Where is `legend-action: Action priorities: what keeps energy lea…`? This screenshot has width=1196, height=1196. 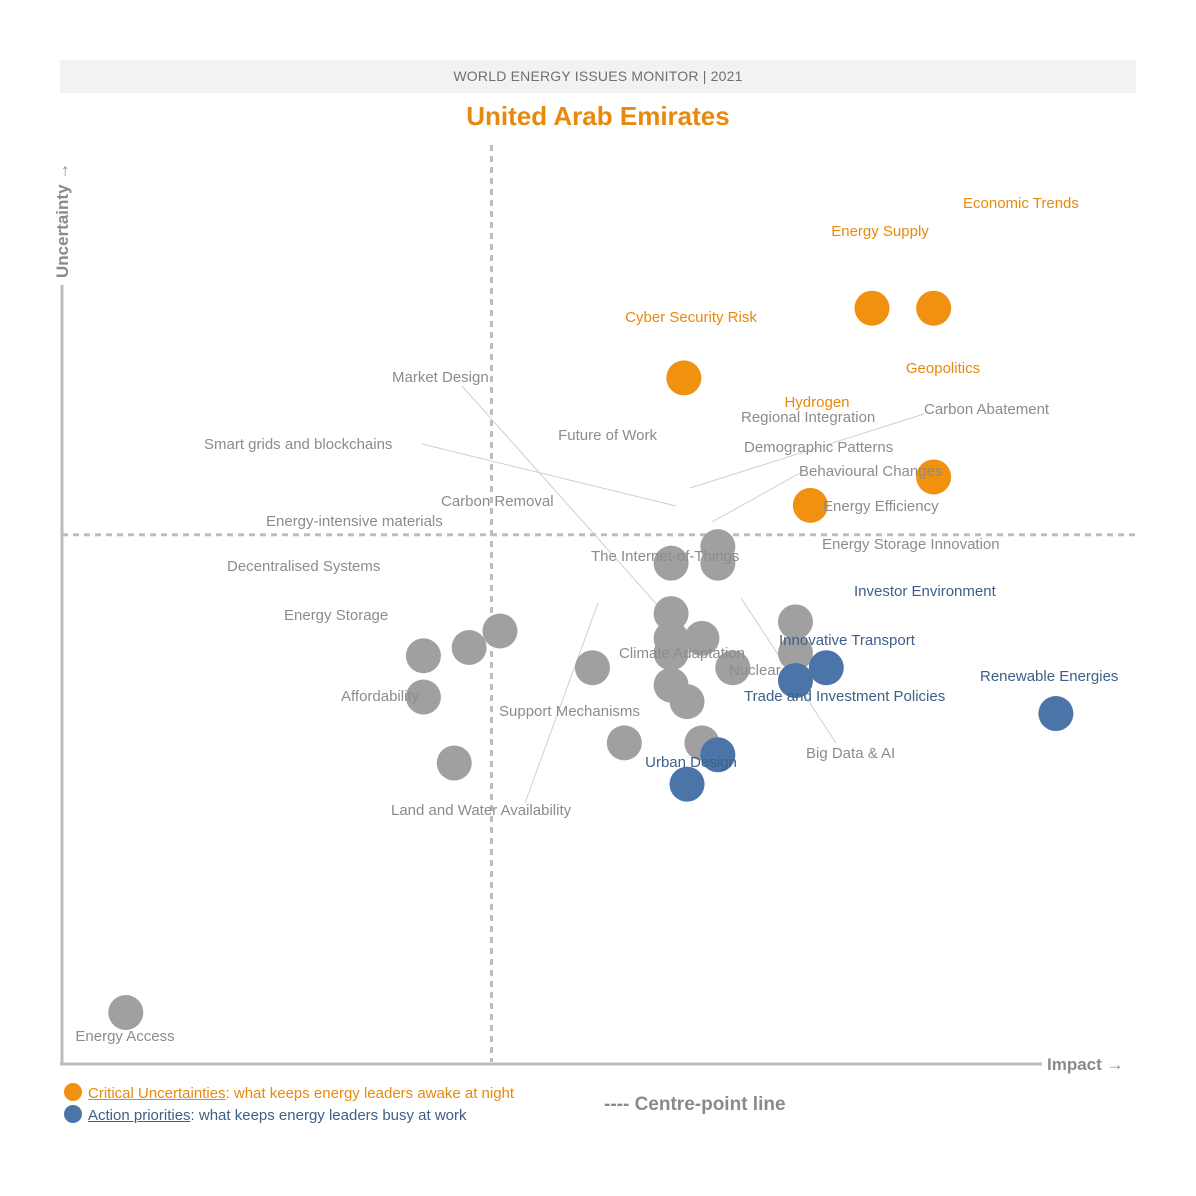
legend-action: Action priorities: what keeps energy lea… is located at coordinates (265, 1114).